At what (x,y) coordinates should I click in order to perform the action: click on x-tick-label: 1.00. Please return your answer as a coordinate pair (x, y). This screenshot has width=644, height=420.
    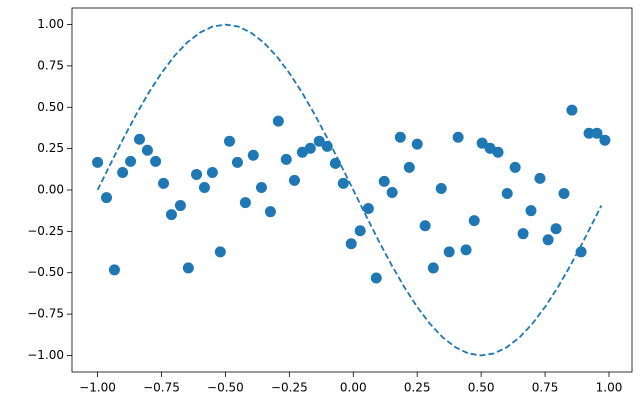
    Looking at the image, I should click on (609, 388).